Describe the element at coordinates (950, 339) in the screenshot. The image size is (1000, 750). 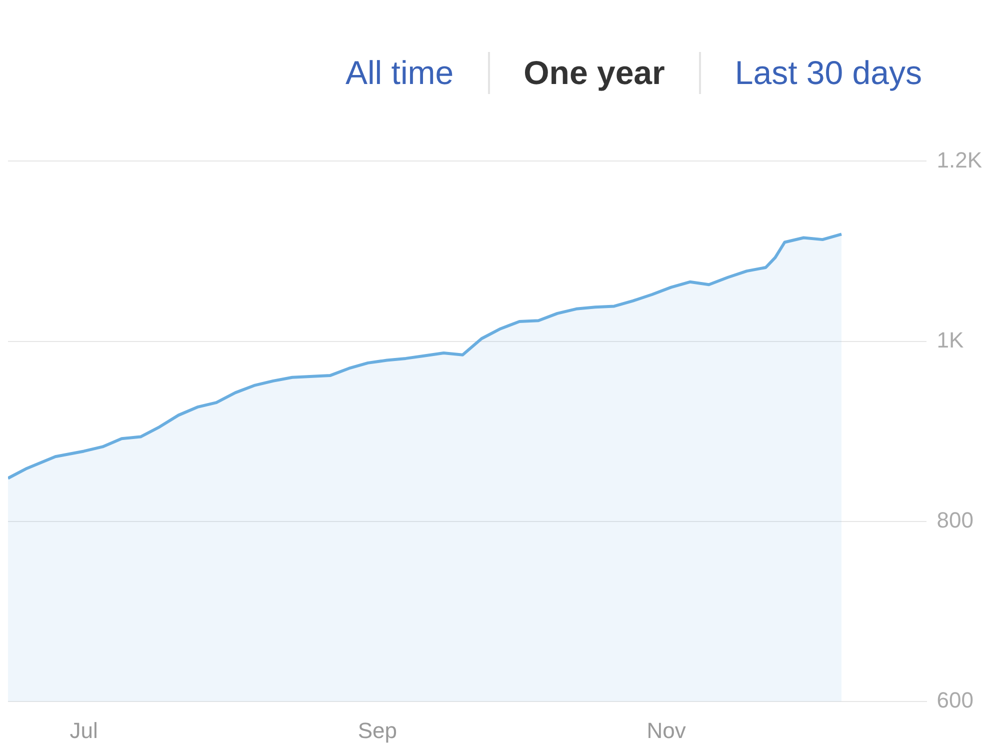
I see `y-tick-label: 1K` at that location.